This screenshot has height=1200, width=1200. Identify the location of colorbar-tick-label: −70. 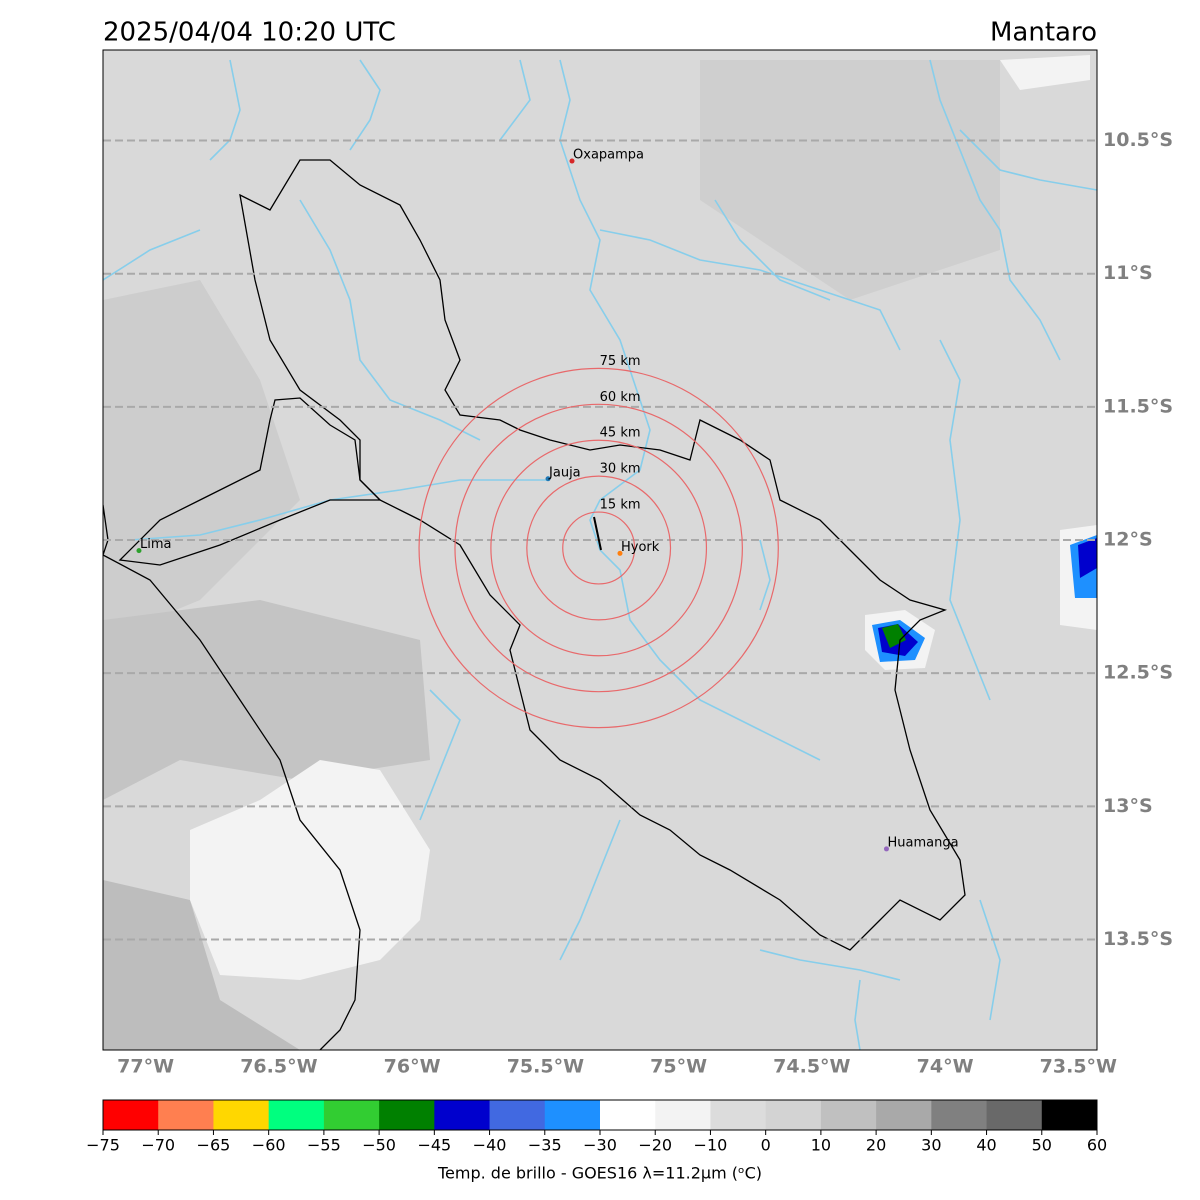
(158, 1145).